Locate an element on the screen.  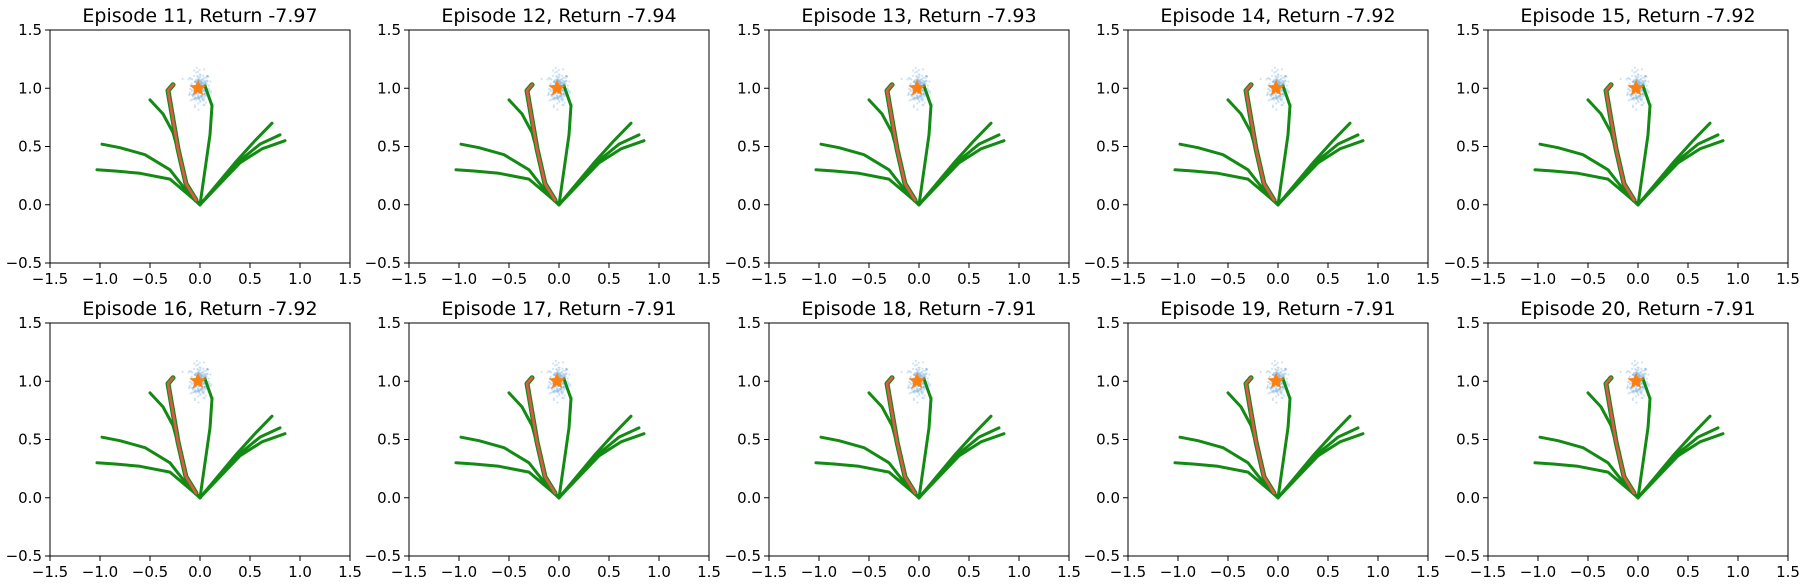
y-tick-label: 0.0 is located at coordinates (749, 498).